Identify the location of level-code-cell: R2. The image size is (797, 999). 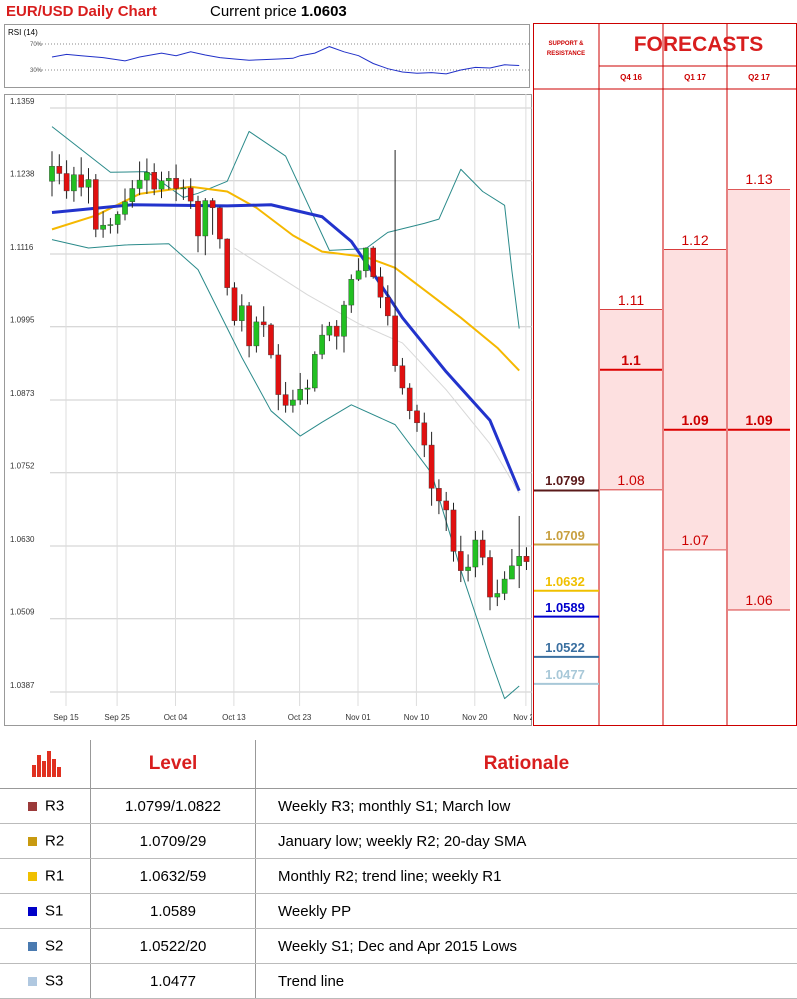
(45, 841).